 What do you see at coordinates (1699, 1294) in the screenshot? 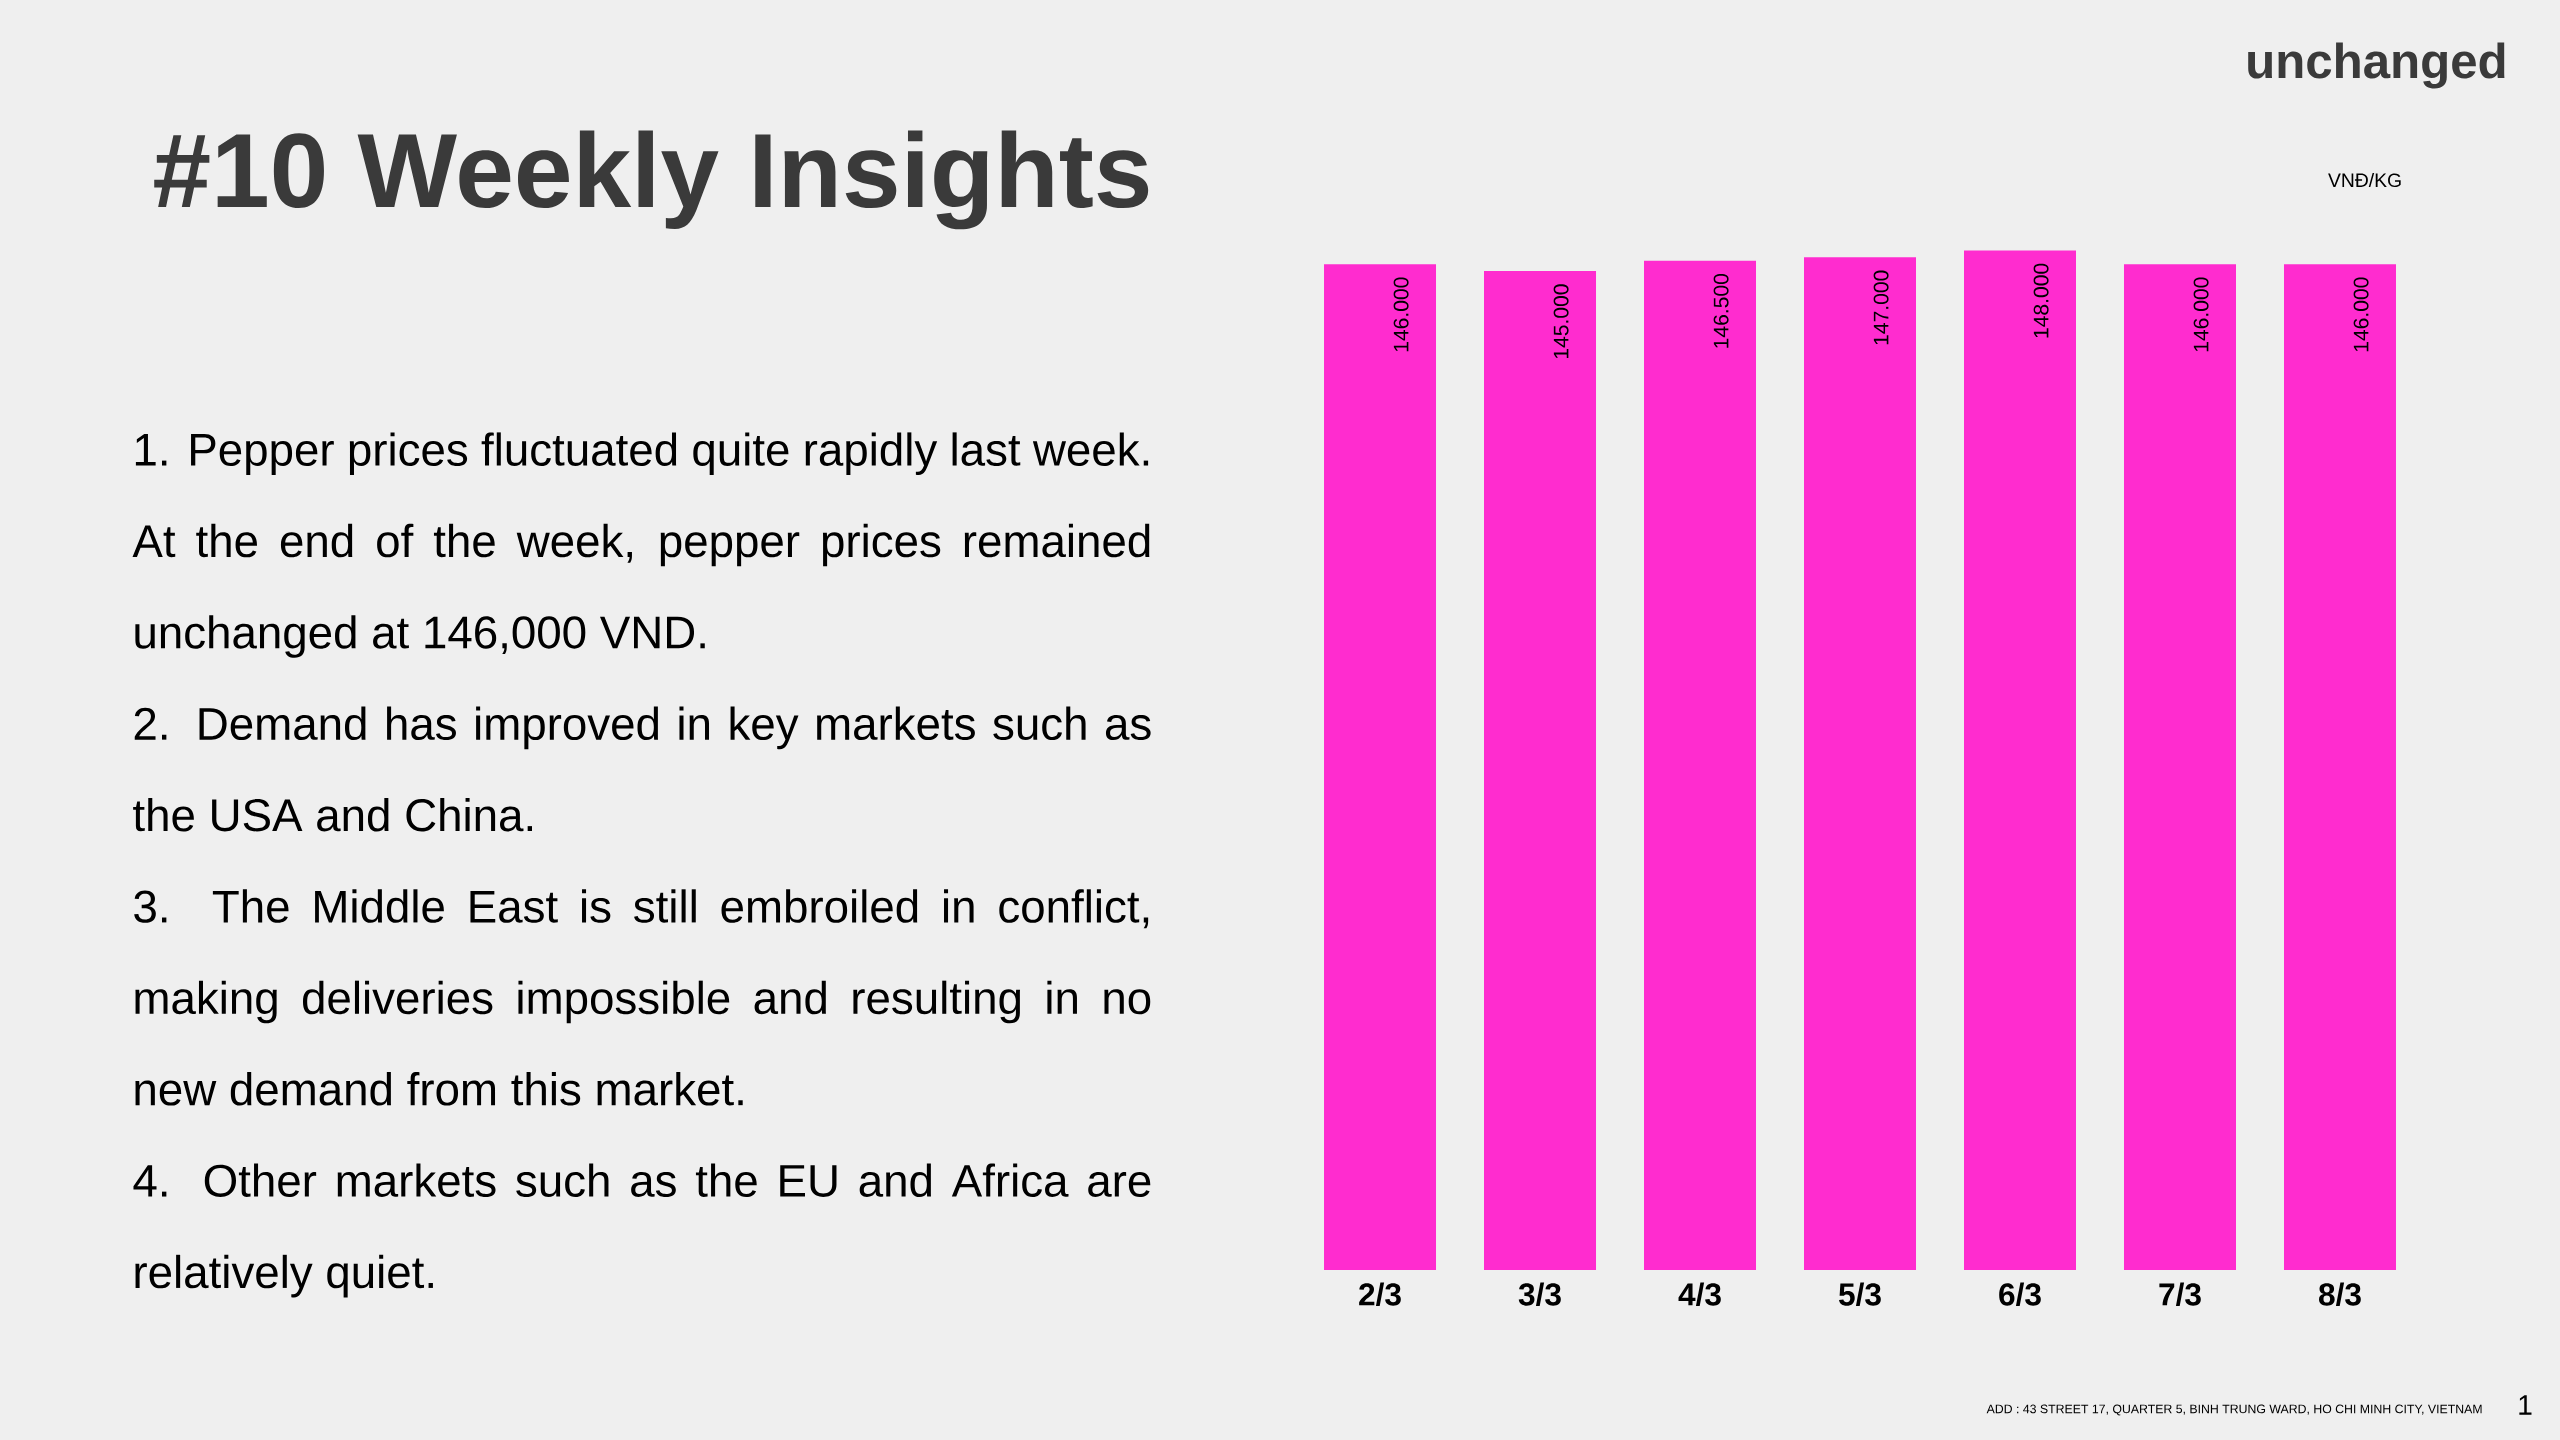
I see `x-tick-label: 4/3` at bounding box center [1699, 1294].